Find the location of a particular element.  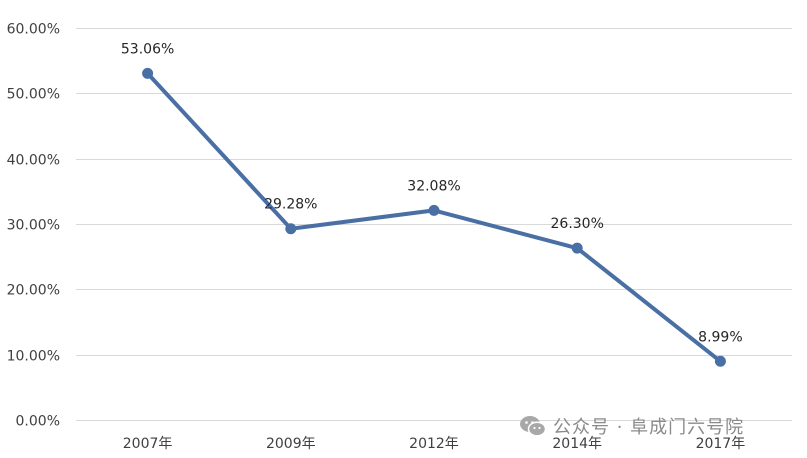

data-label: 32.08% is located at coordinates (433, 186).